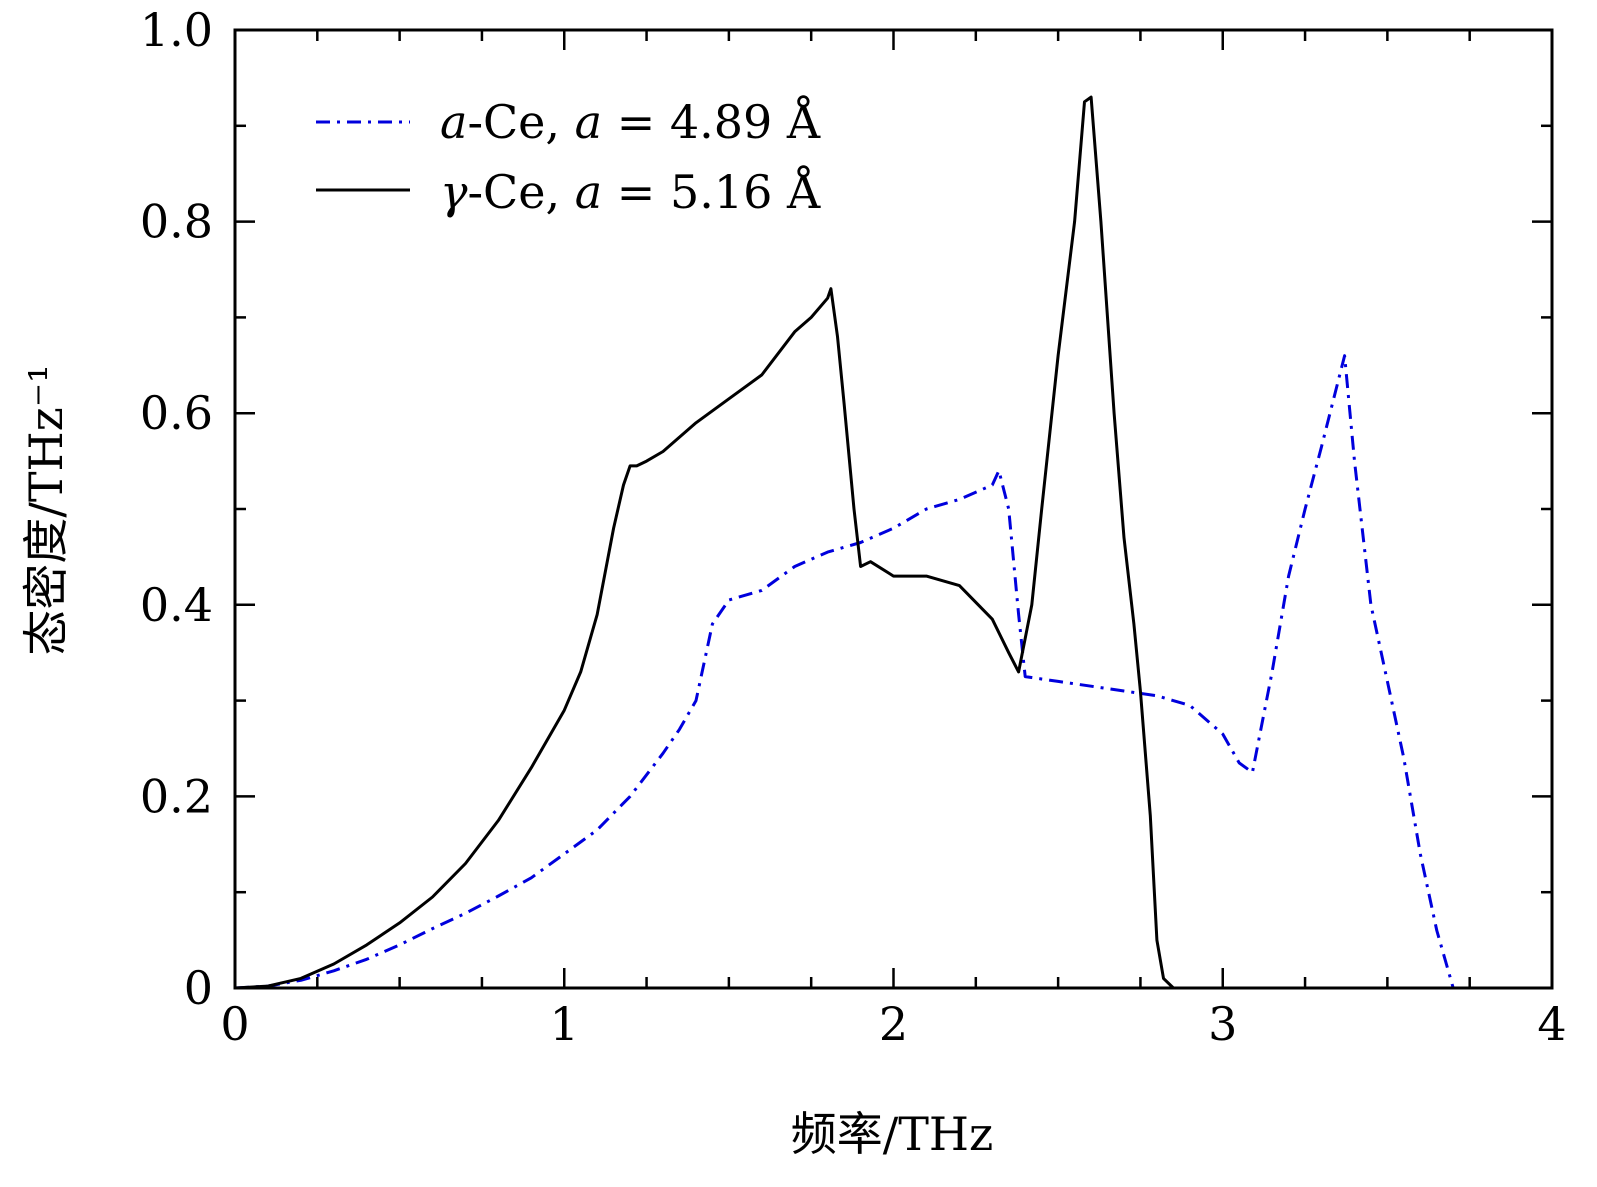  What do you see at coordinates (630, 121) in the screenshot?
I see `legend-label-a-ce: a-Ce, a = 4.89 Å` at bounding box center [630, 121].